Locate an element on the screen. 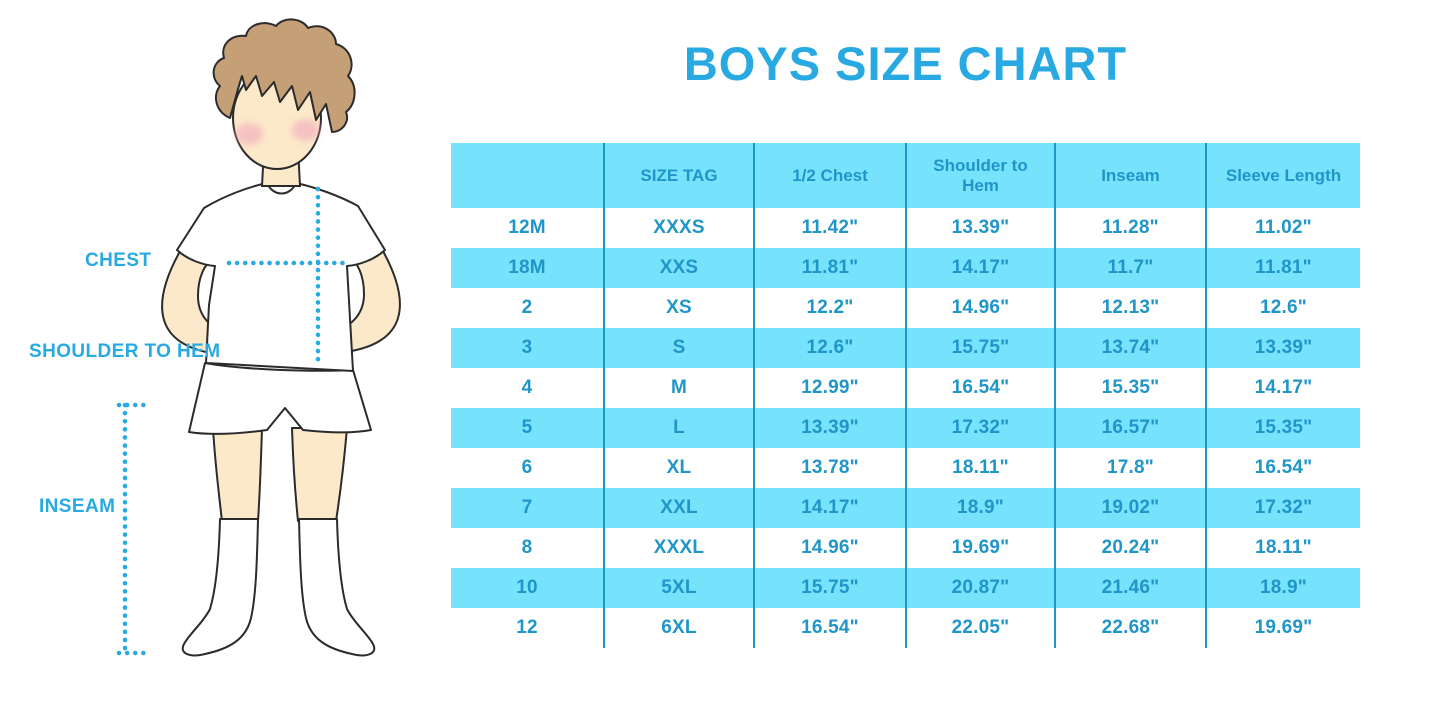 The image size is (1445, 723). table-row: 10 5XL 15.75" 20.87" 21.46" 18.9" is located at coordinates (905, 588).